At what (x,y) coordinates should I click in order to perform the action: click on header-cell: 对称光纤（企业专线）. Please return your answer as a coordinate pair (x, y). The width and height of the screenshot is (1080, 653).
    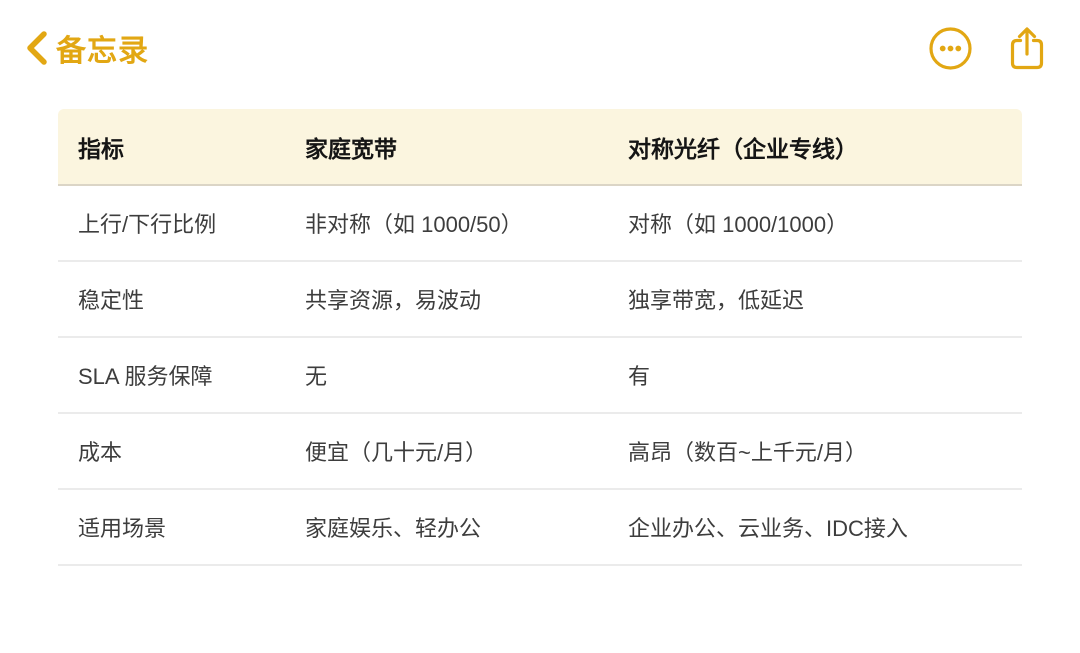
    Looking at the image, I should click on (743, 148).